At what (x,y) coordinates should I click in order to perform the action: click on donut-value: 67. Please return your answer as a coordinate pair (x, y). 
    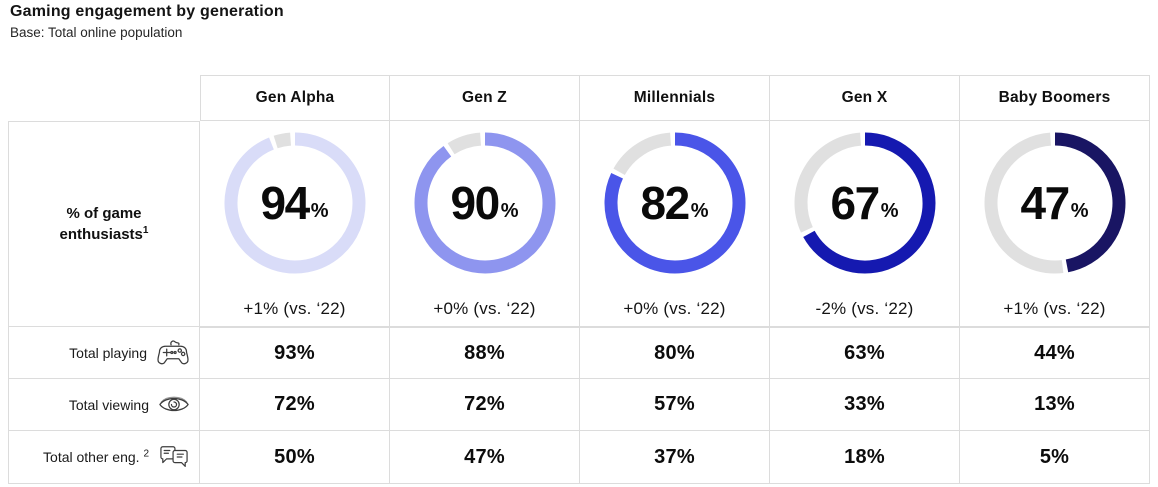
    Looking at the image, I should click on (855, 203).